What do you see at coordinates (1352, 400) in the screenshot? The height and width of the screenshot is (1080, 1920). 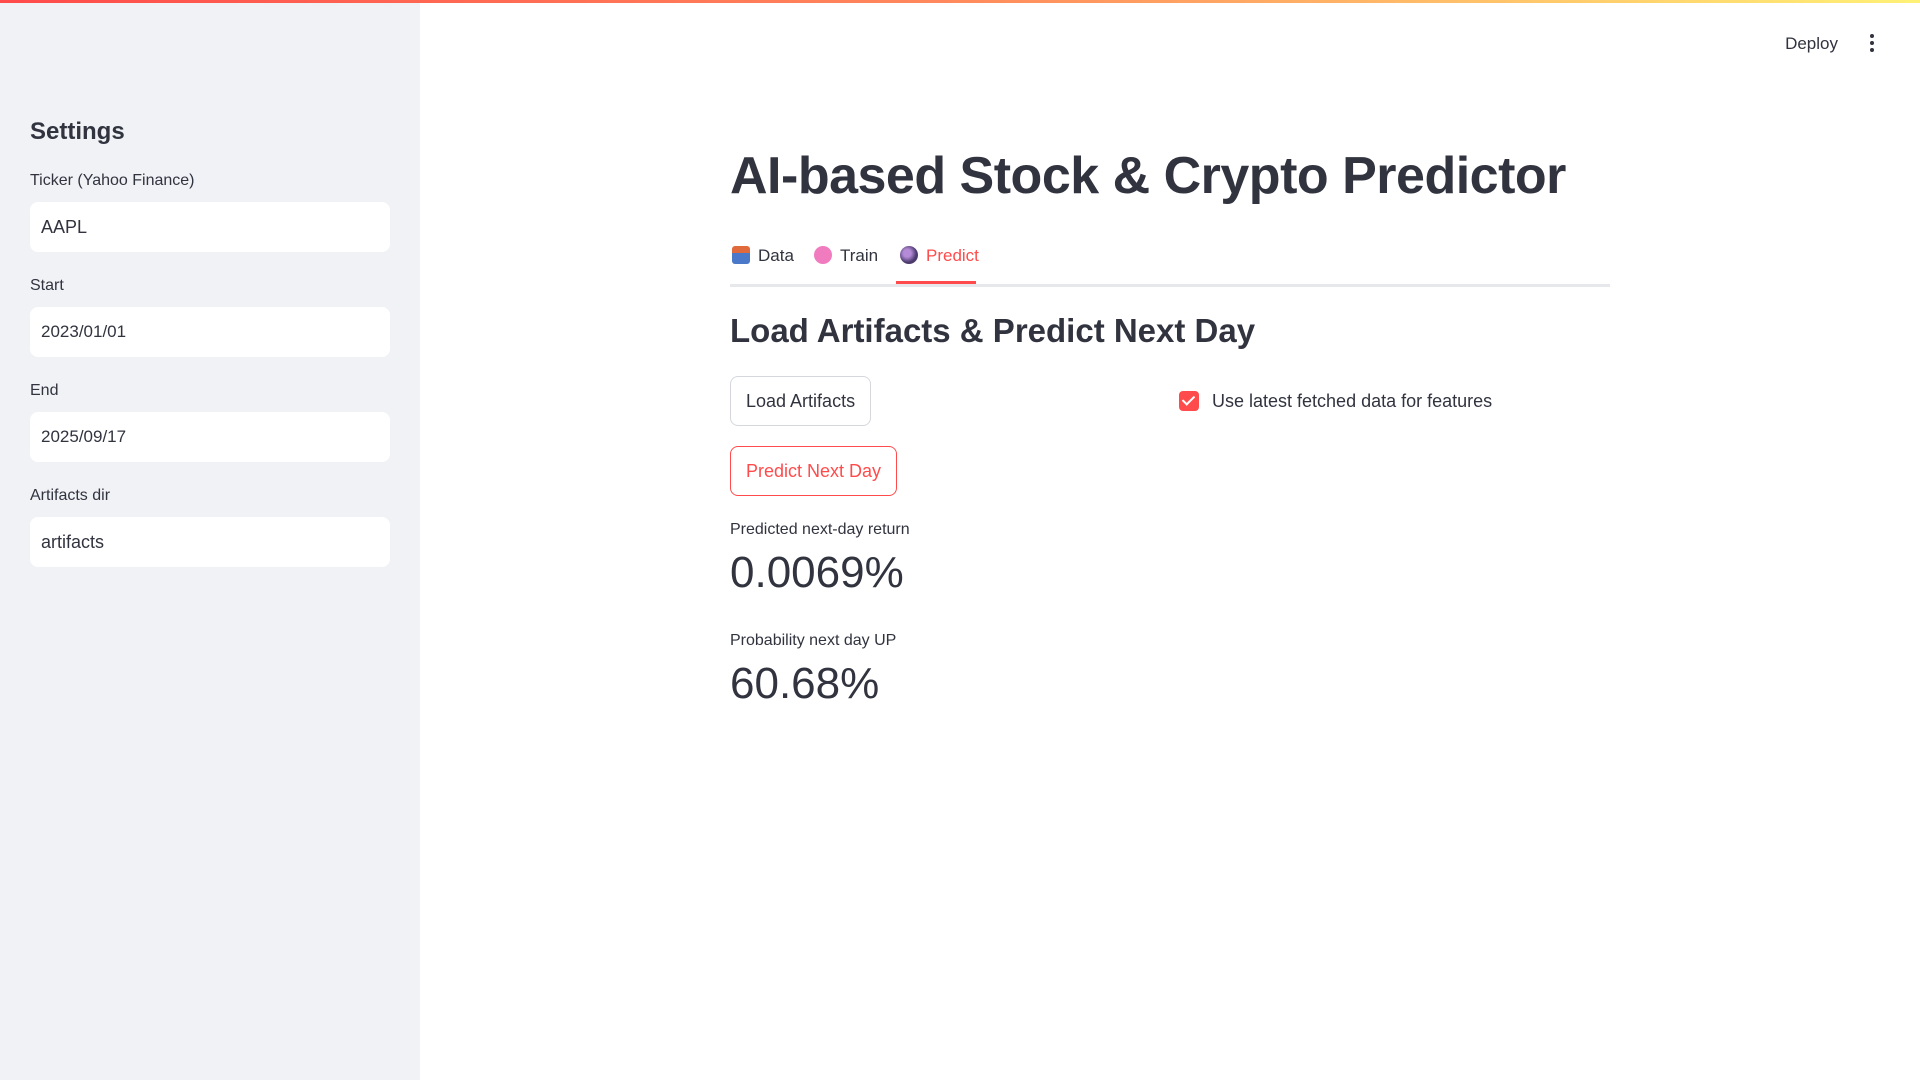 I see `use-latest-data-label: Use latest fetched data for features` at bounding box center [1352, 400].